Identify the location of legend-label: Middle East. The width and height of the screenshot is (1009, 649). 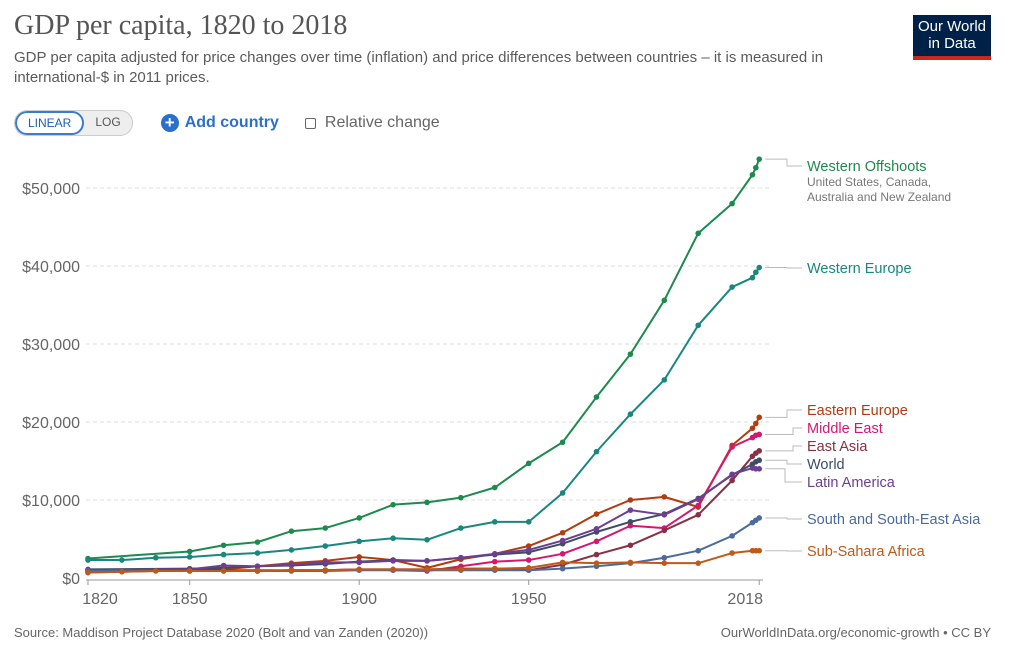
(845, 429).